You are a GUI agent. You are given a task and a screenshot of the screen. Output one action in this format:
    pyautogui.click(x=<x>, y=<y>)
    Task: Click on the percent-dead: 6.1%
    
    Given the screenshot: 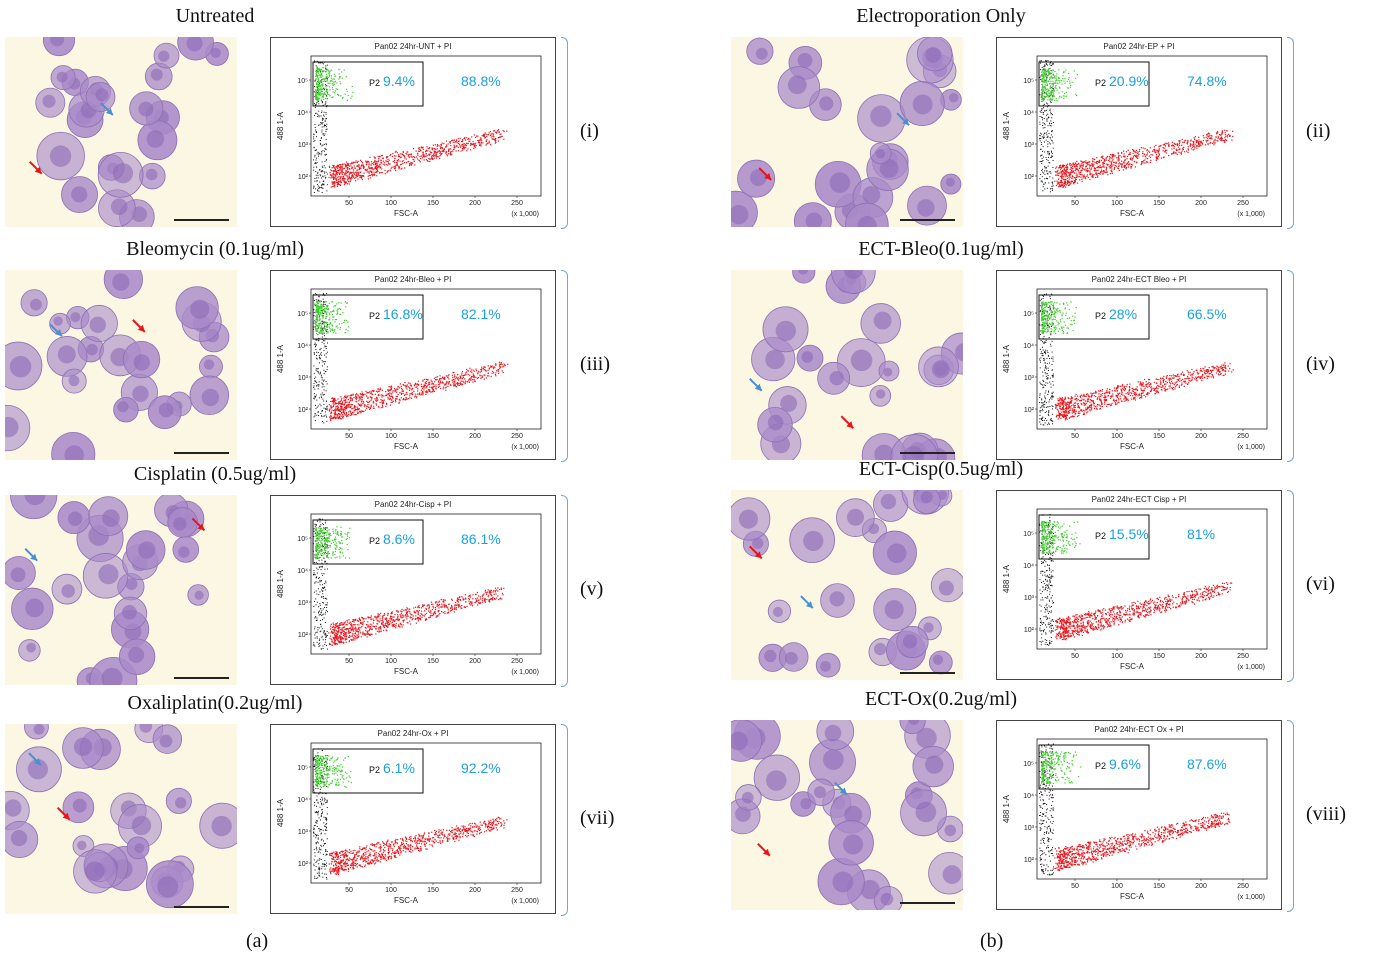 What is the action you would take?
    pyautogui.click(x=399, y=768)
    